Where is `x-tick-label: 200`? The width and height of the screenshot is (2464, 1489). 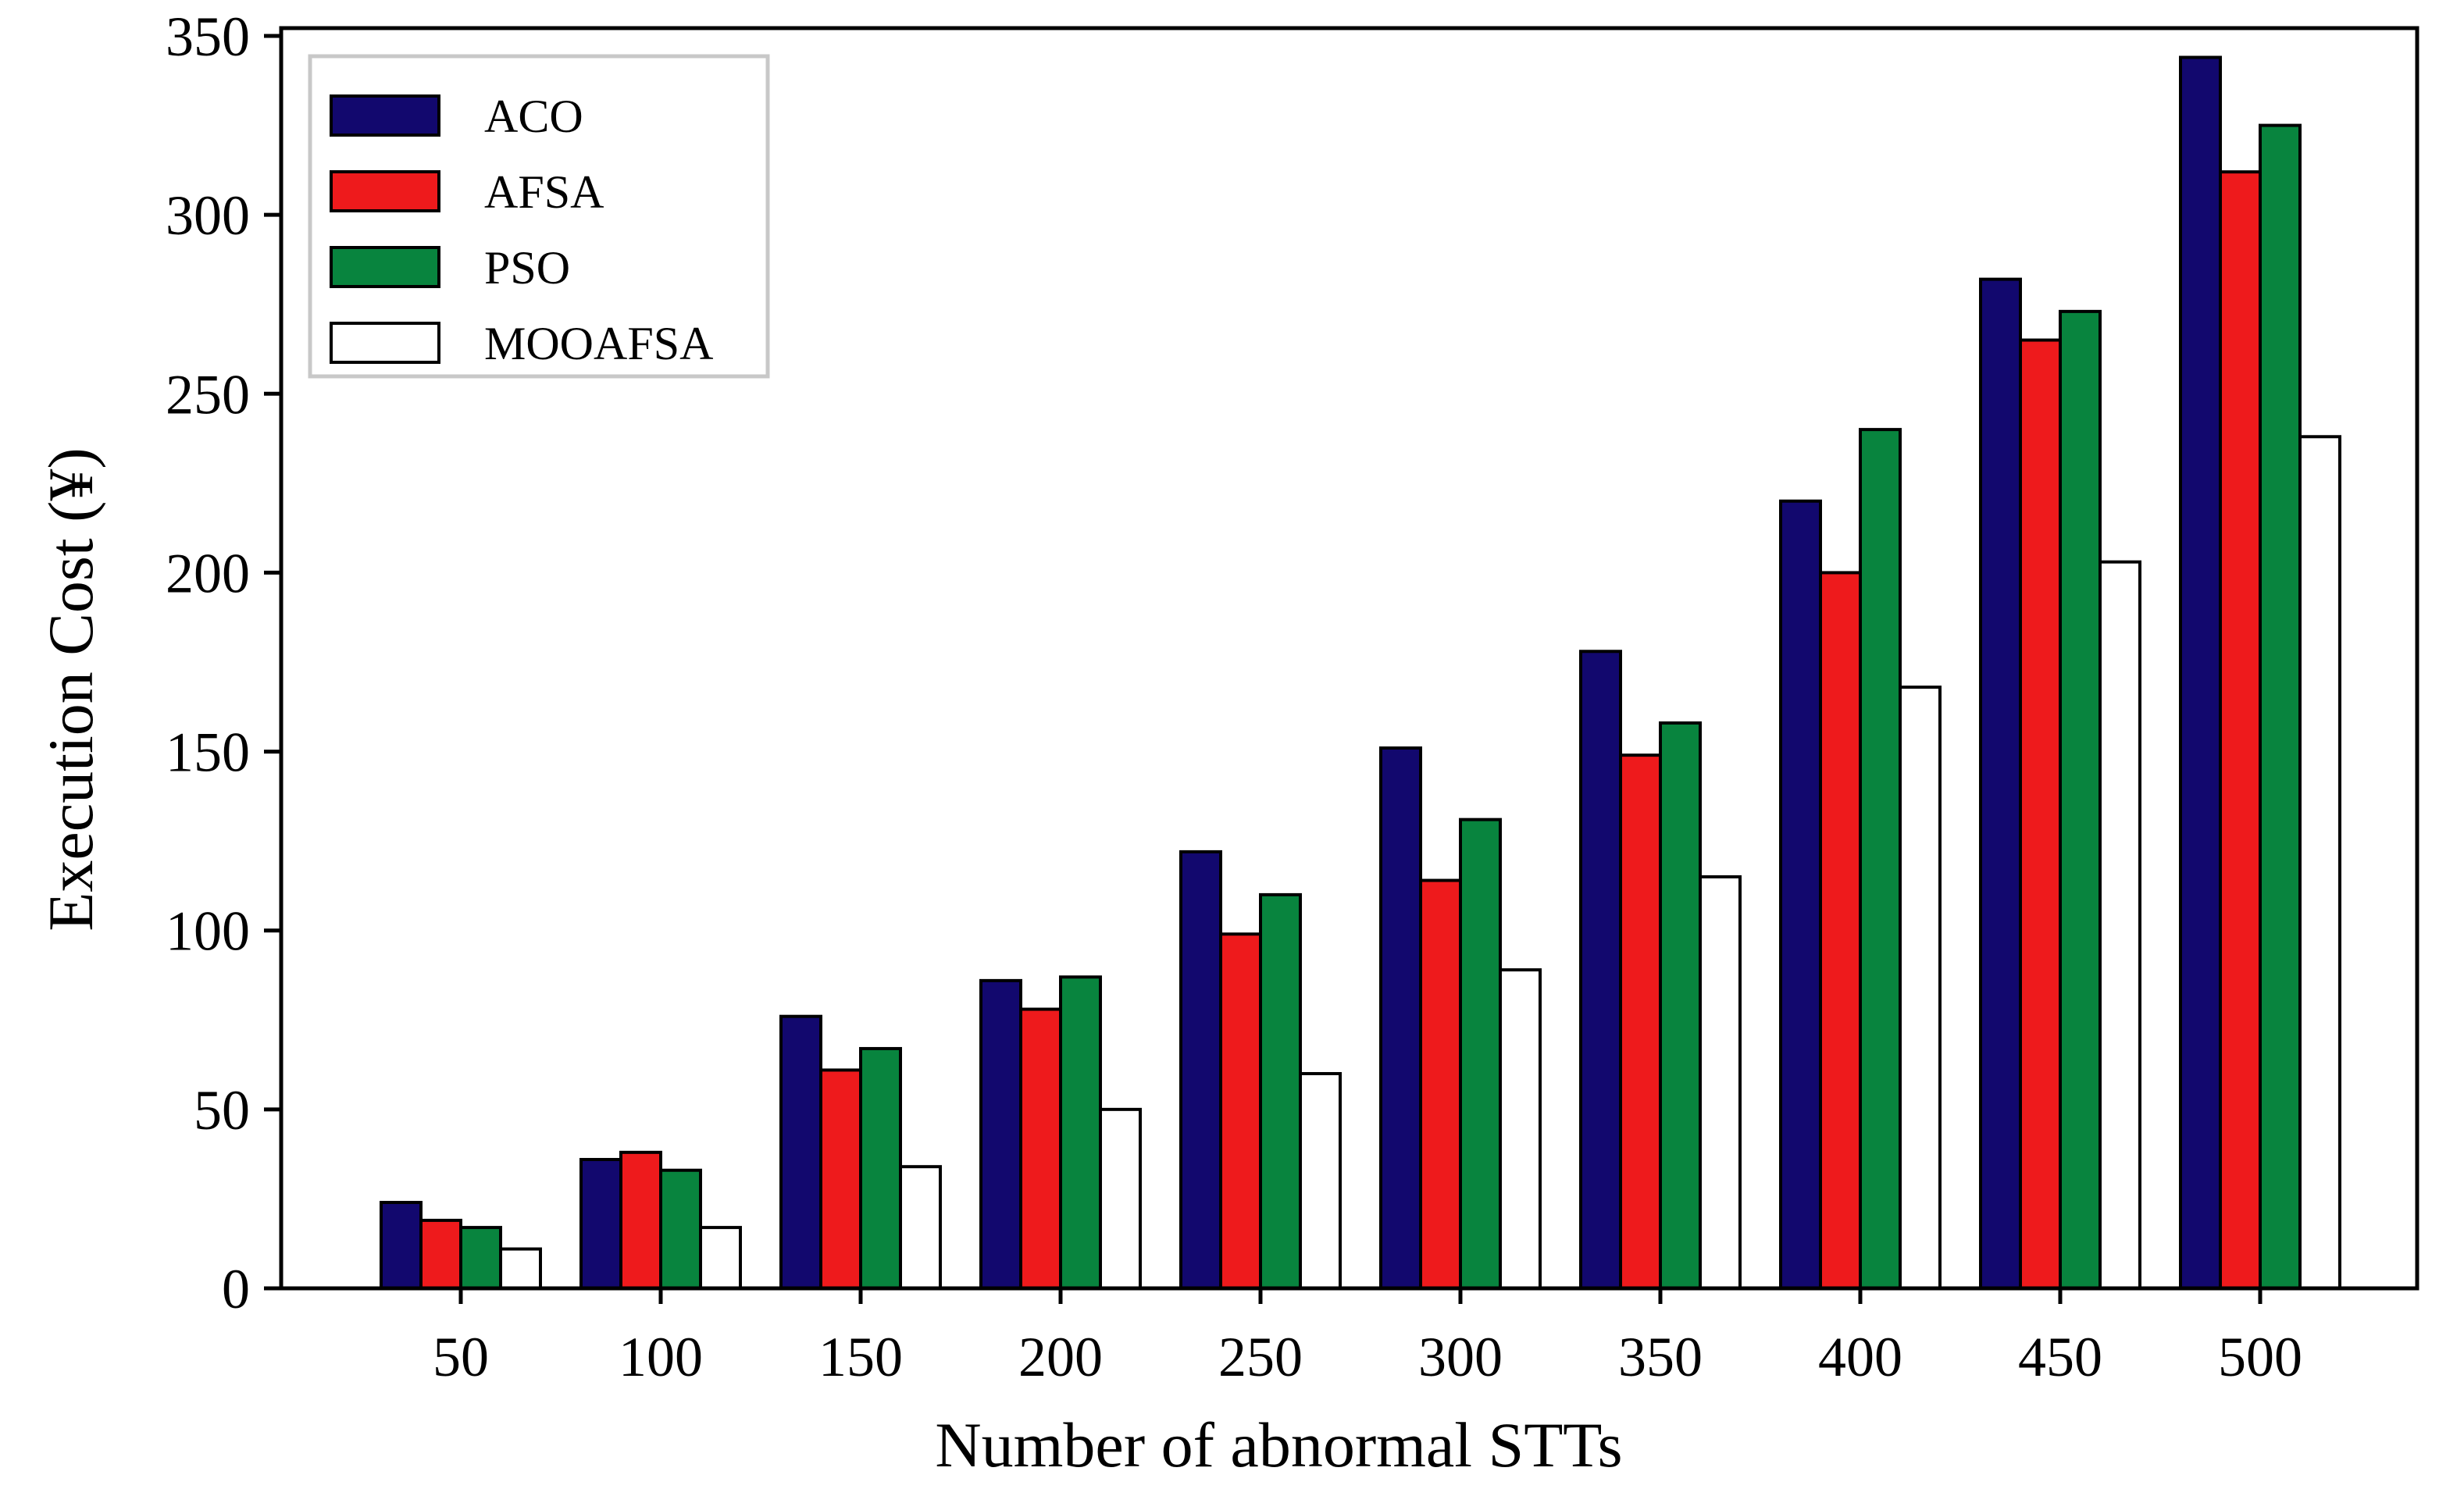 x-tick-label: 200 is located at coordinates (1061, 1357).